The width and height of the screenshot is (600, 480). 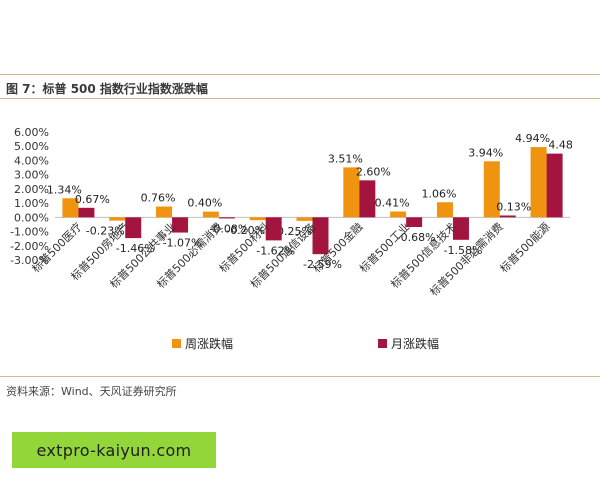 I want to click on data-label: 4.48, so click(x=560, y=145).